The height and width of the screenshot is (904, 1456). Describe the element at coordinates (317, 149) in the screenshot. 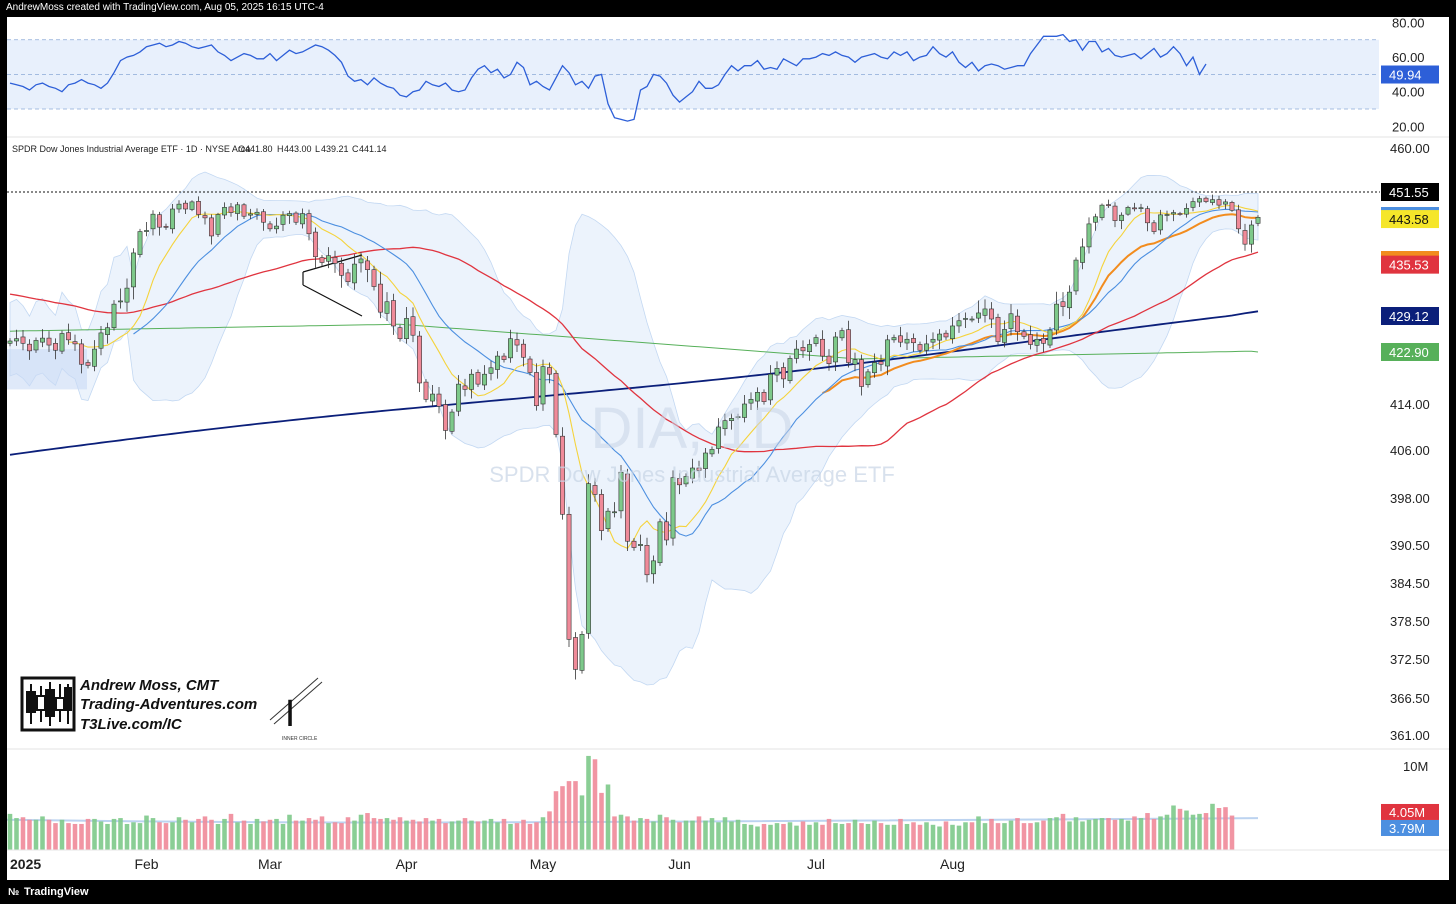

I see `ohlc-low-label: L` at that location.